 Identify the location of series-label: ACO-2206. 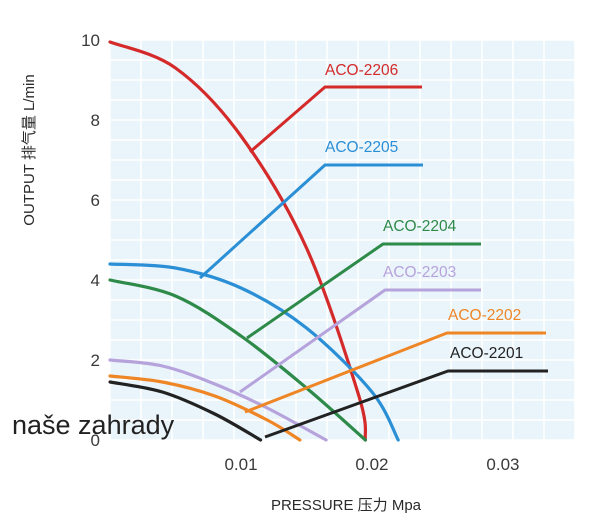
(361, 70).